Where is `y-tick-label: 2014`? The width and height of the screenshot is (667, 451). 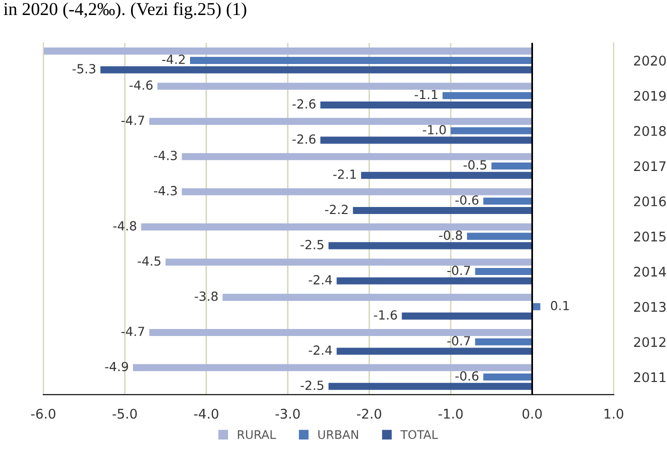
y-tick-label: 2014 is located at coordinates (650, 271).